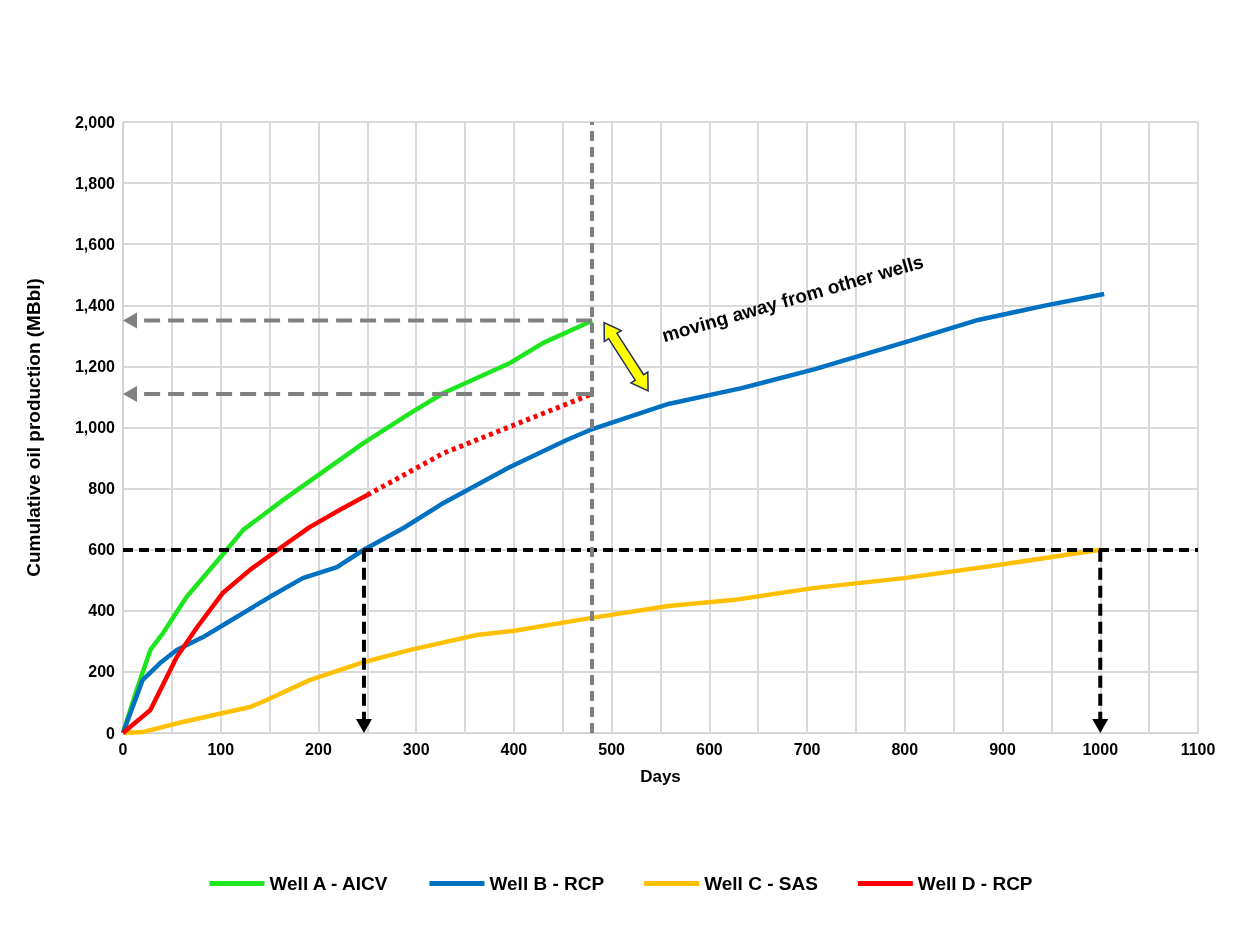  Describe the element at coordinates (95, 244) in the screenshot. I see `y-tick-label: 1,600` at that location.